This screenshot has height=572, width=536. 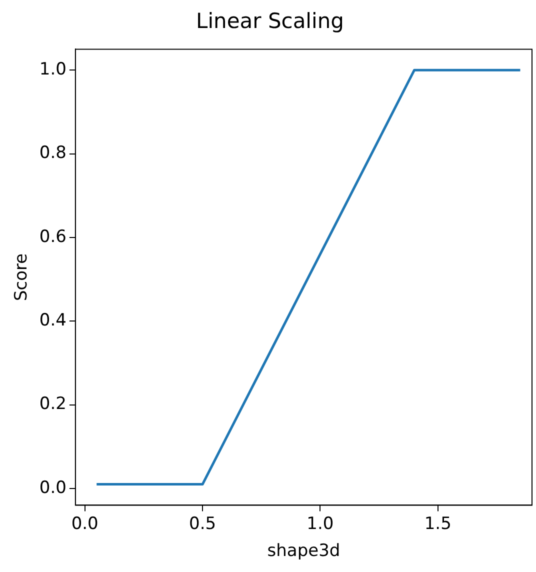 I want to click on y-tick-label: 0.6, so click(x=52, y=236).